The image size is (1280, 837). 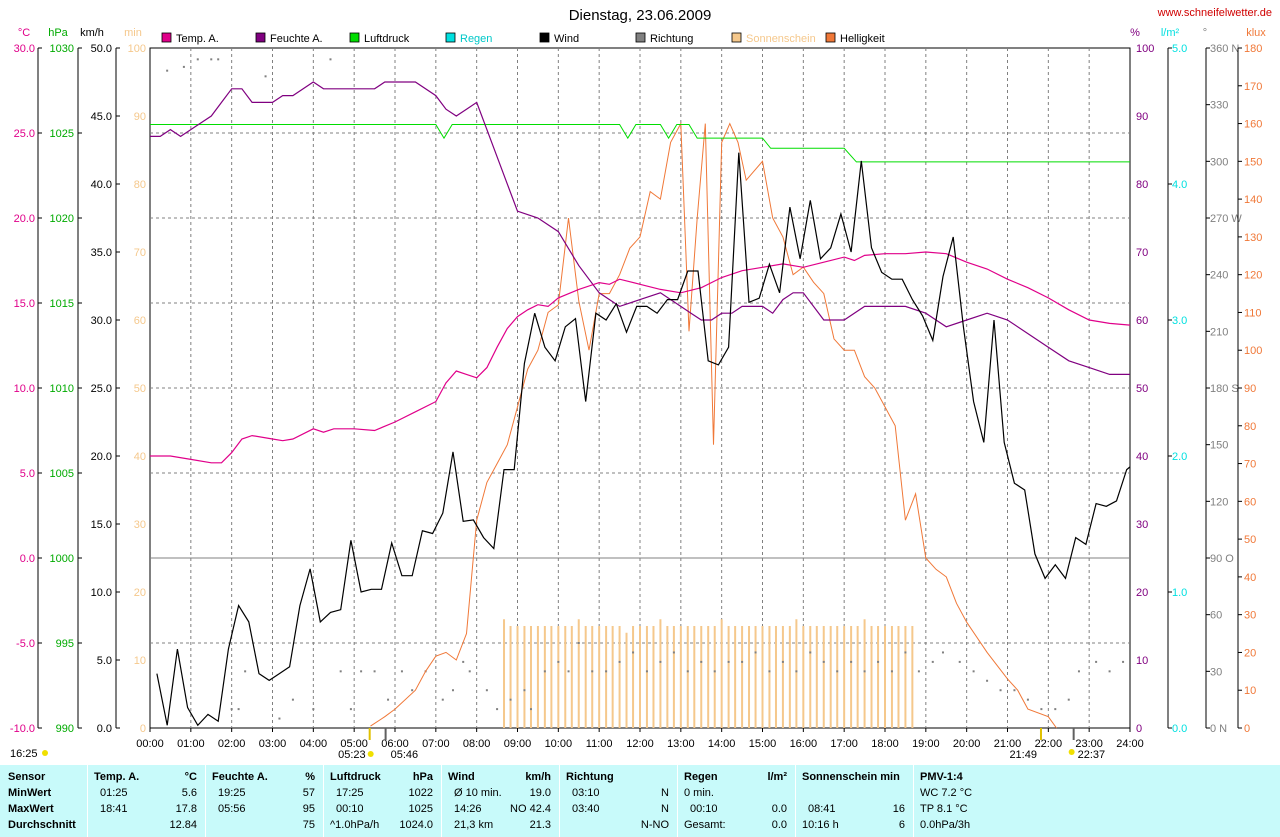 What do you see at coordinates (898, 809) in the screenshot?
I see `footer-sun-max-val: 16` at bounding box center [898, 809].